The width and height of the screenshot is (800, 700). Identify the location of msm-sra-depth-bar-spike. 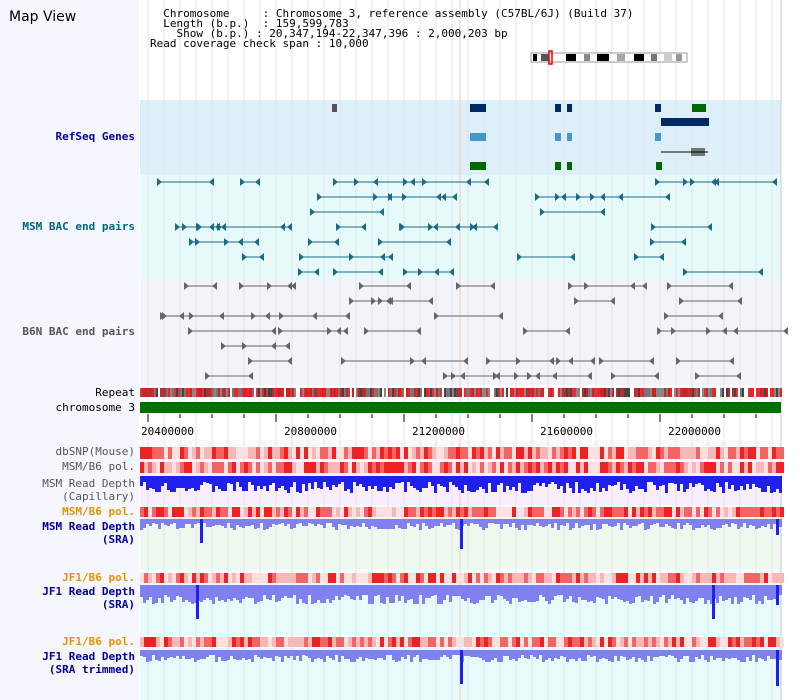
(461, 534).